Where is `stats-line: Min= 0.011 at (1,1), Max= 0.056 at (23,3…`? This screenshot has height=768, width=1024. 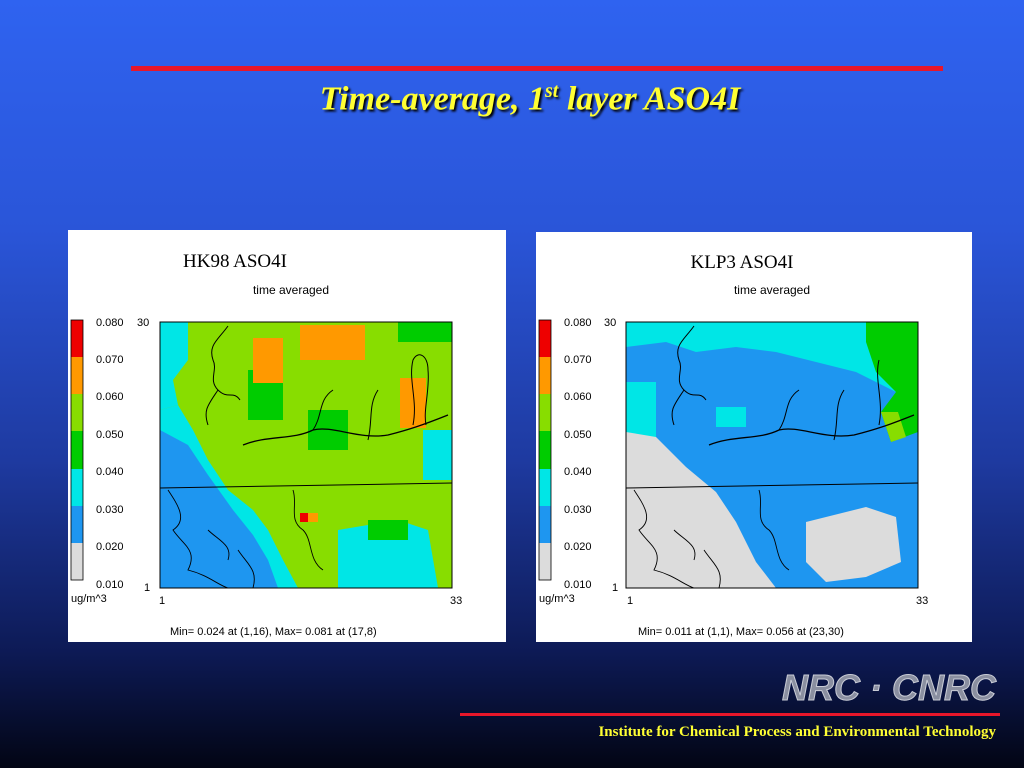 stats-line: Min= 0.011 at (1,1), Max= 0.056 at (23,3… is located at coordinates (741, 632).